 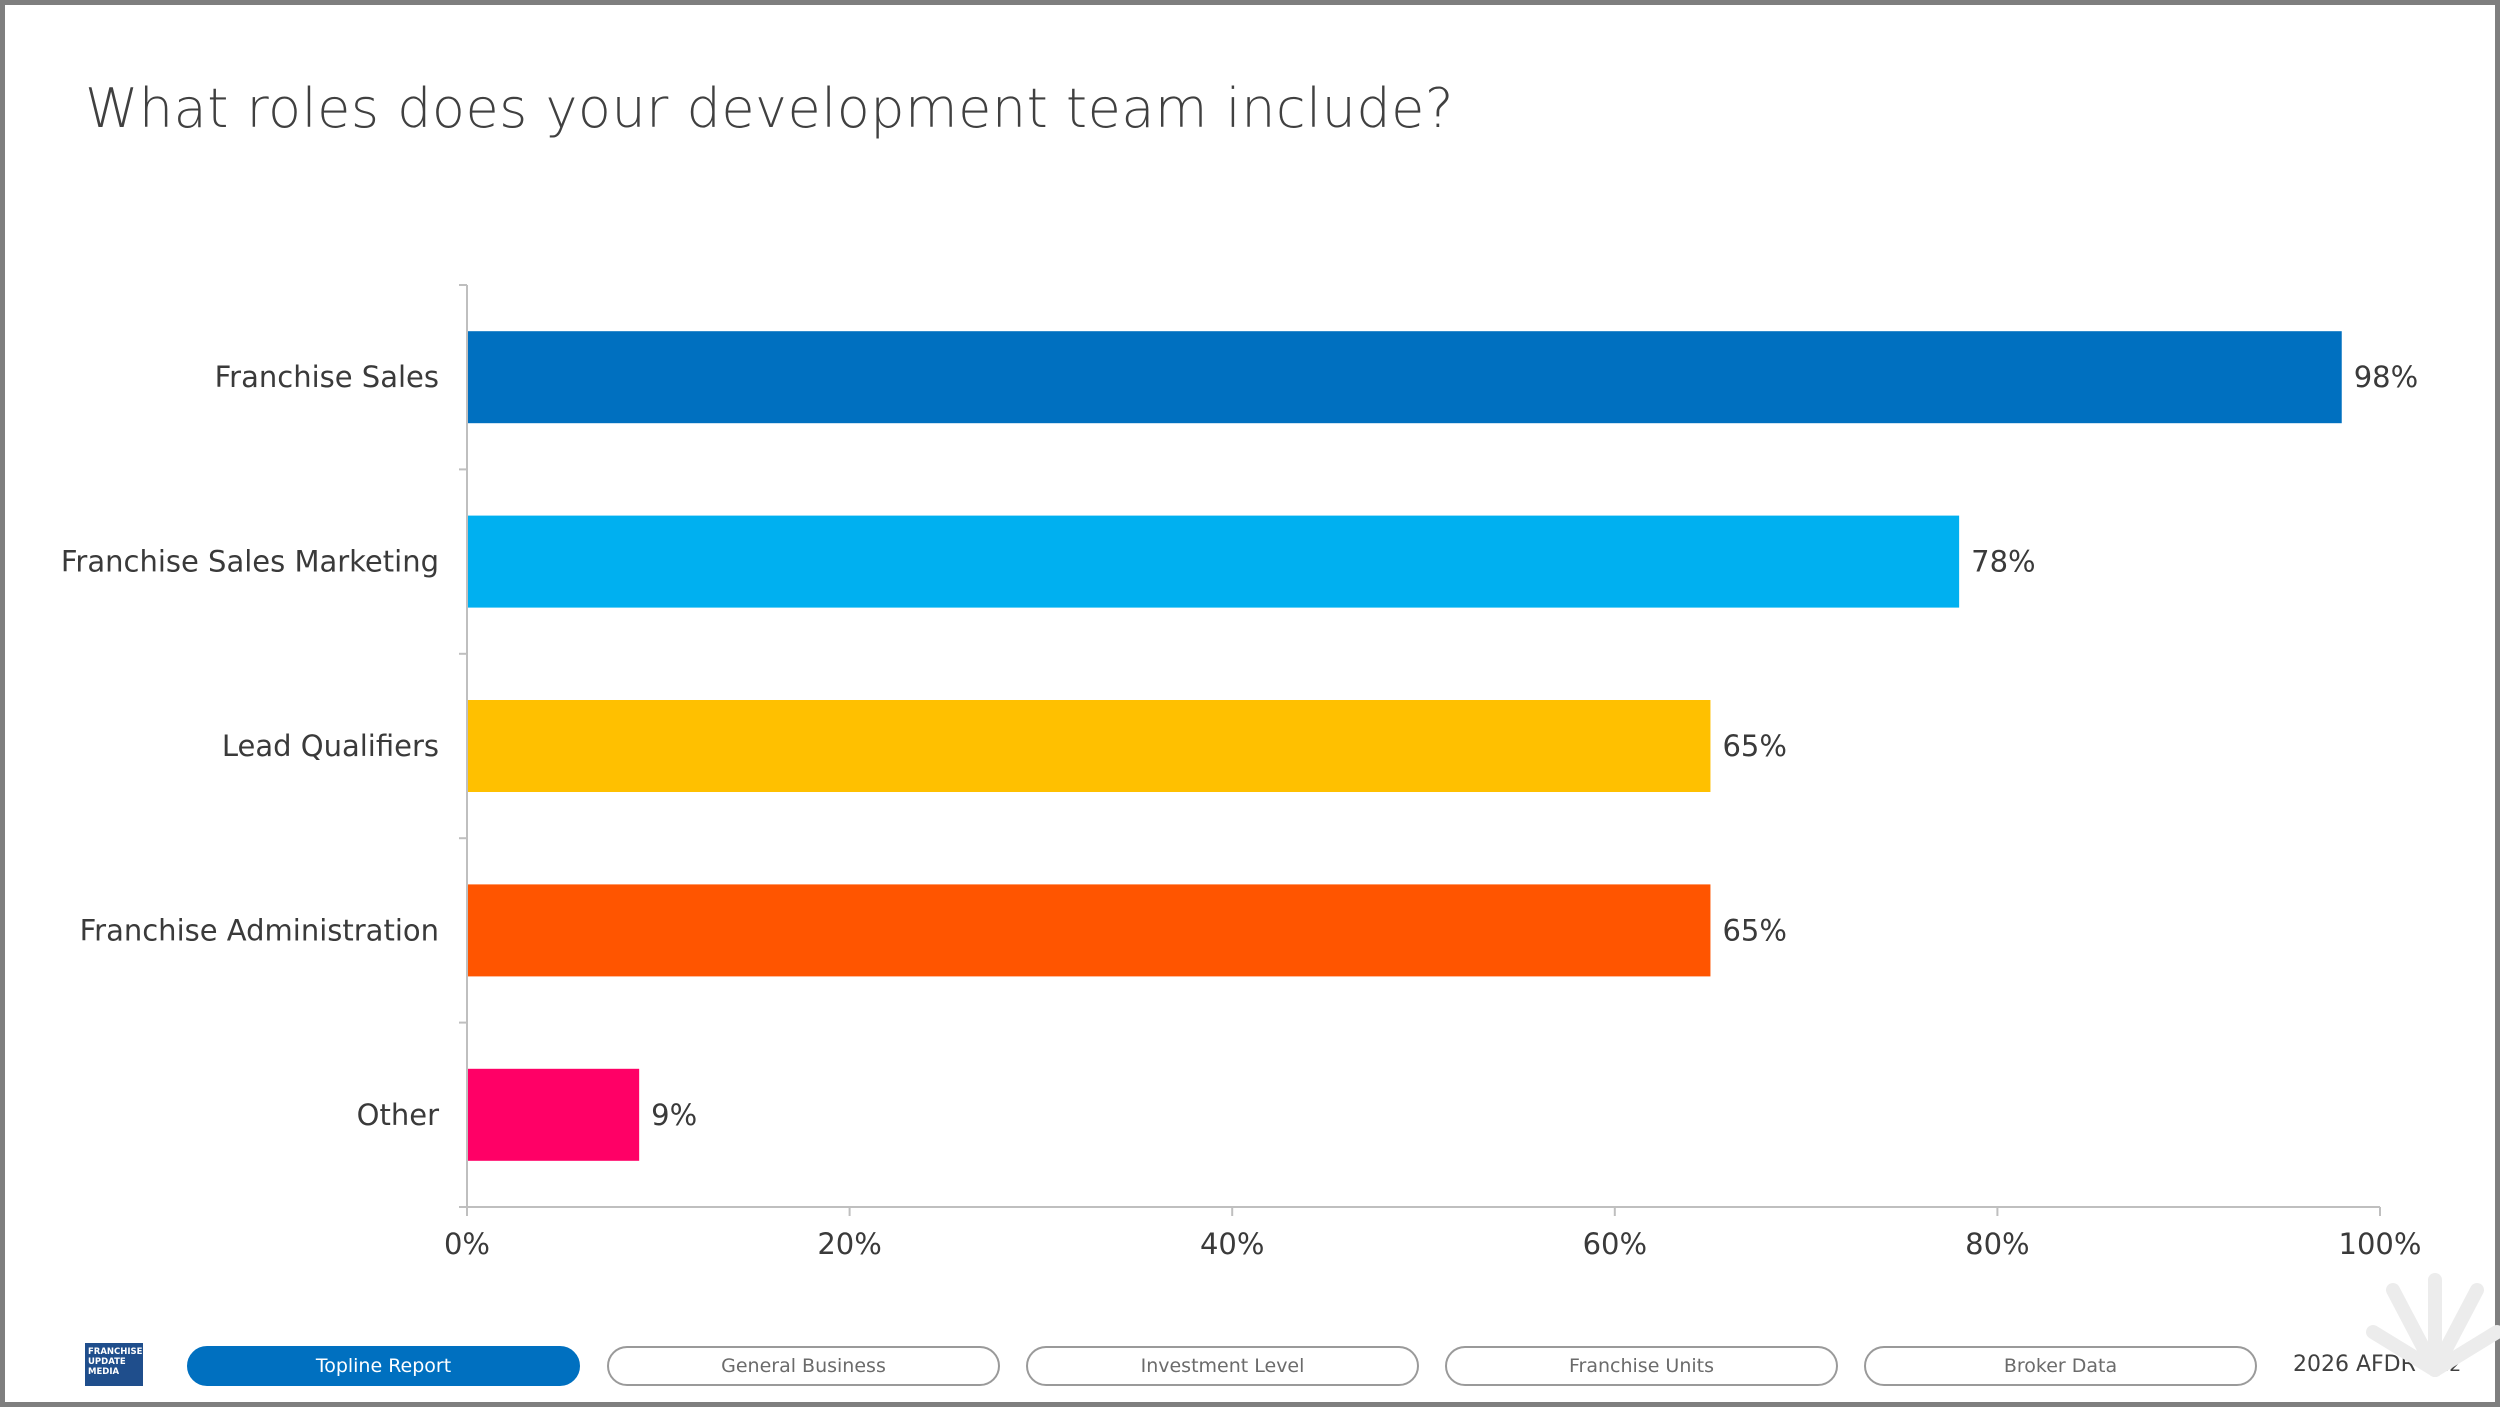 I want to click on nav-broker-data-button: Broker Data, so click(x=2060, y=1366).